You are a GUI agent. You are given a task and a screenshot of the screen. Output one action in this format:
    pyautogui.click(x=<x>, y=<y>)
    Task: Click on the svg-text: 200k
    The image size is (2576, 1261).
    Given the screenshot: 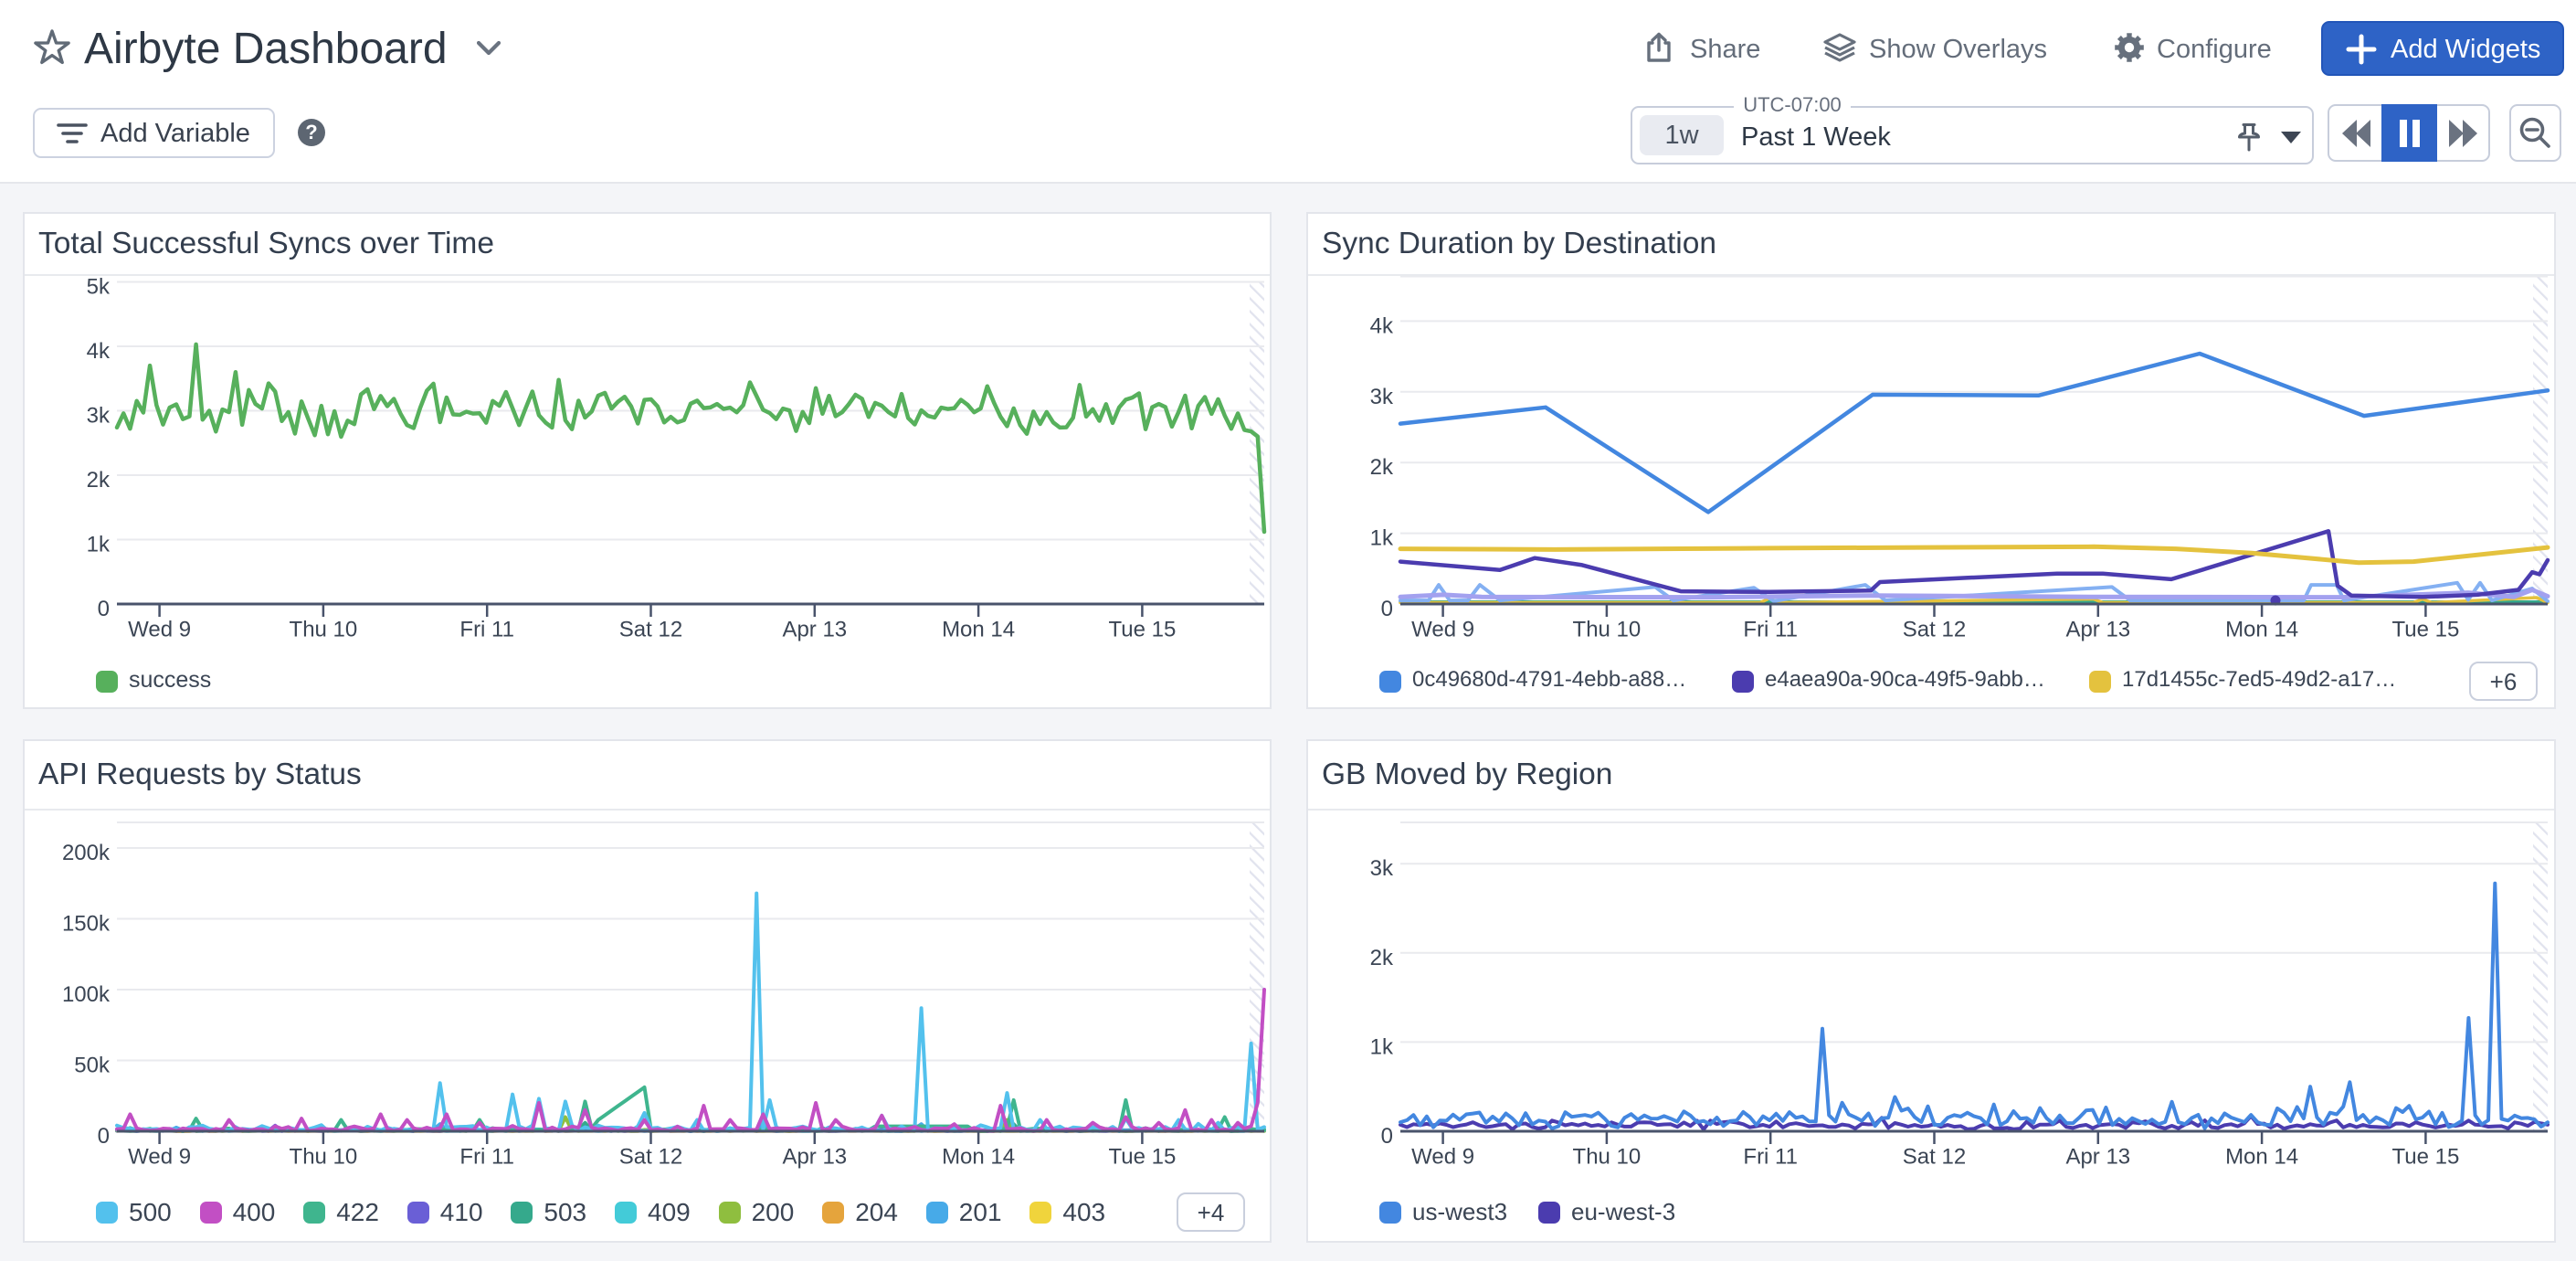 What is the action you would take?
    pyautogui.click(x=86, y=853)
    